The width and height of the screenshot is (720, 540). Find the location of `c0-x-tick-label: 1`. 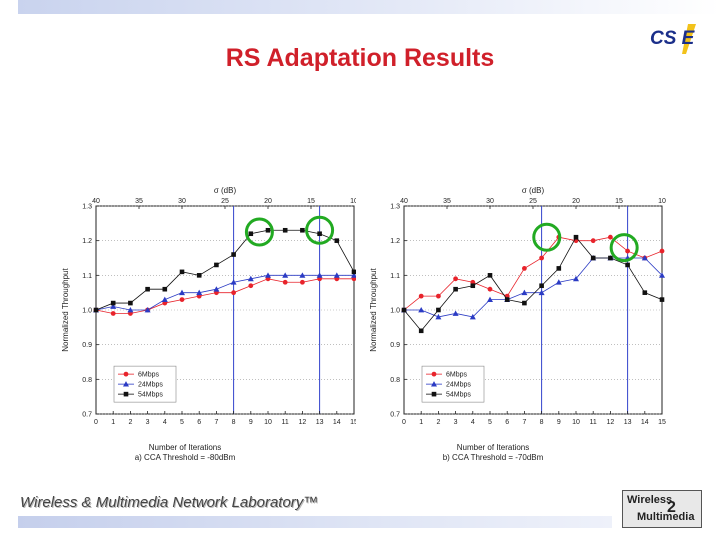

c0-x-tick-label: 1 is located at coordinates (113, 422).